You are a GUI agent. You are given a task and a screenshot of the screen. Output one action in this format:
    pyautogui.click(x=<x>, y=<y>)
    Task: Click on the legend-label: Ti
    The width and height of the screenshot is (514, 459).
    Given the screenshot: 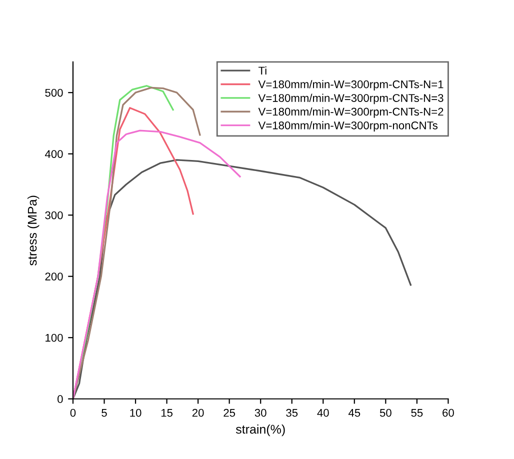 What is the action you would take?
    pyautogui.click(x=262, y=70)
    